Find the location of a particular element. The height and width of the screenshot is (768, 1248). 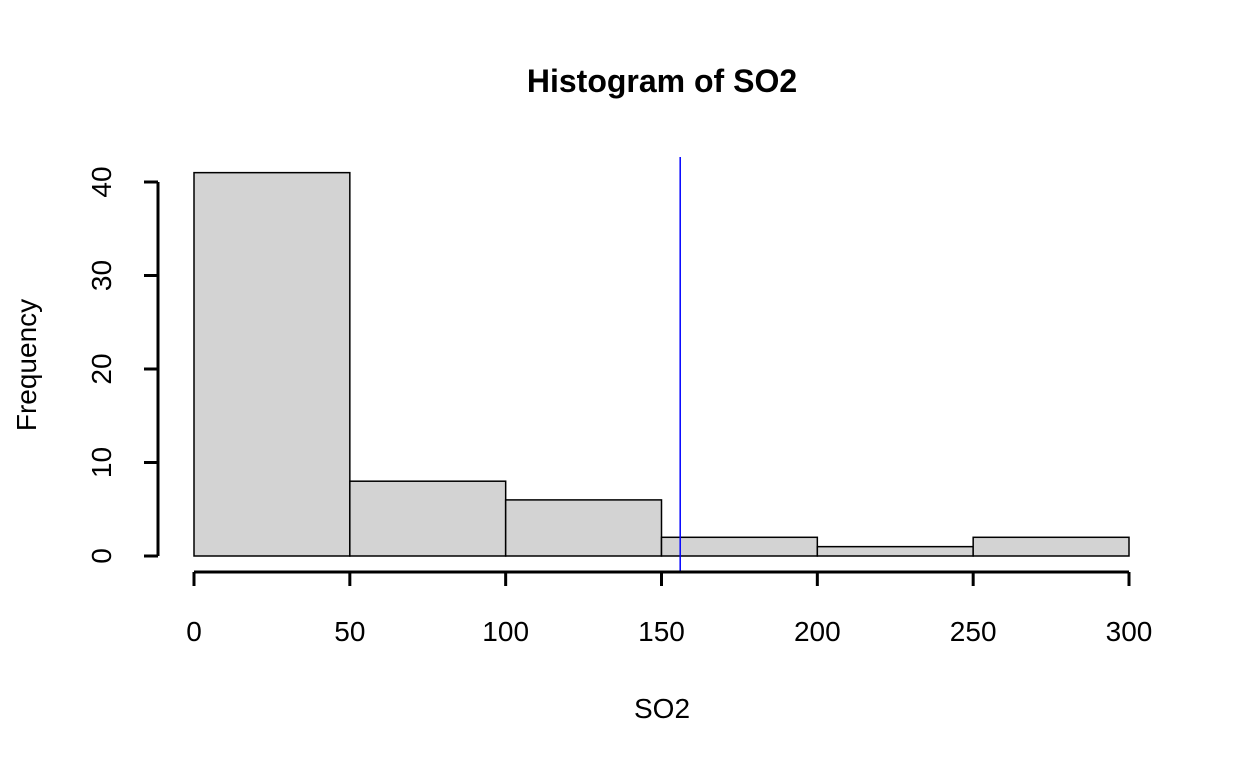

y-tick-label-1: 10 is located at coordinates (101, 462).